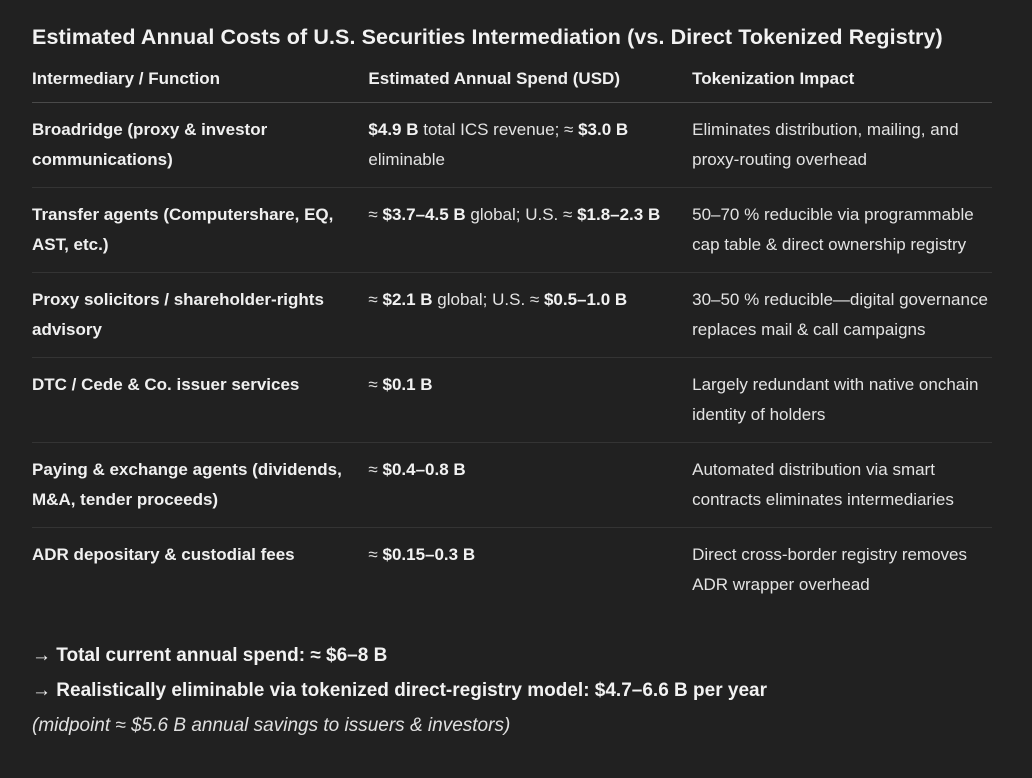  Describe the element at coordinates (200, 82) in the screenshot. I see `column-header-function: Intermediary / Function` at that location.